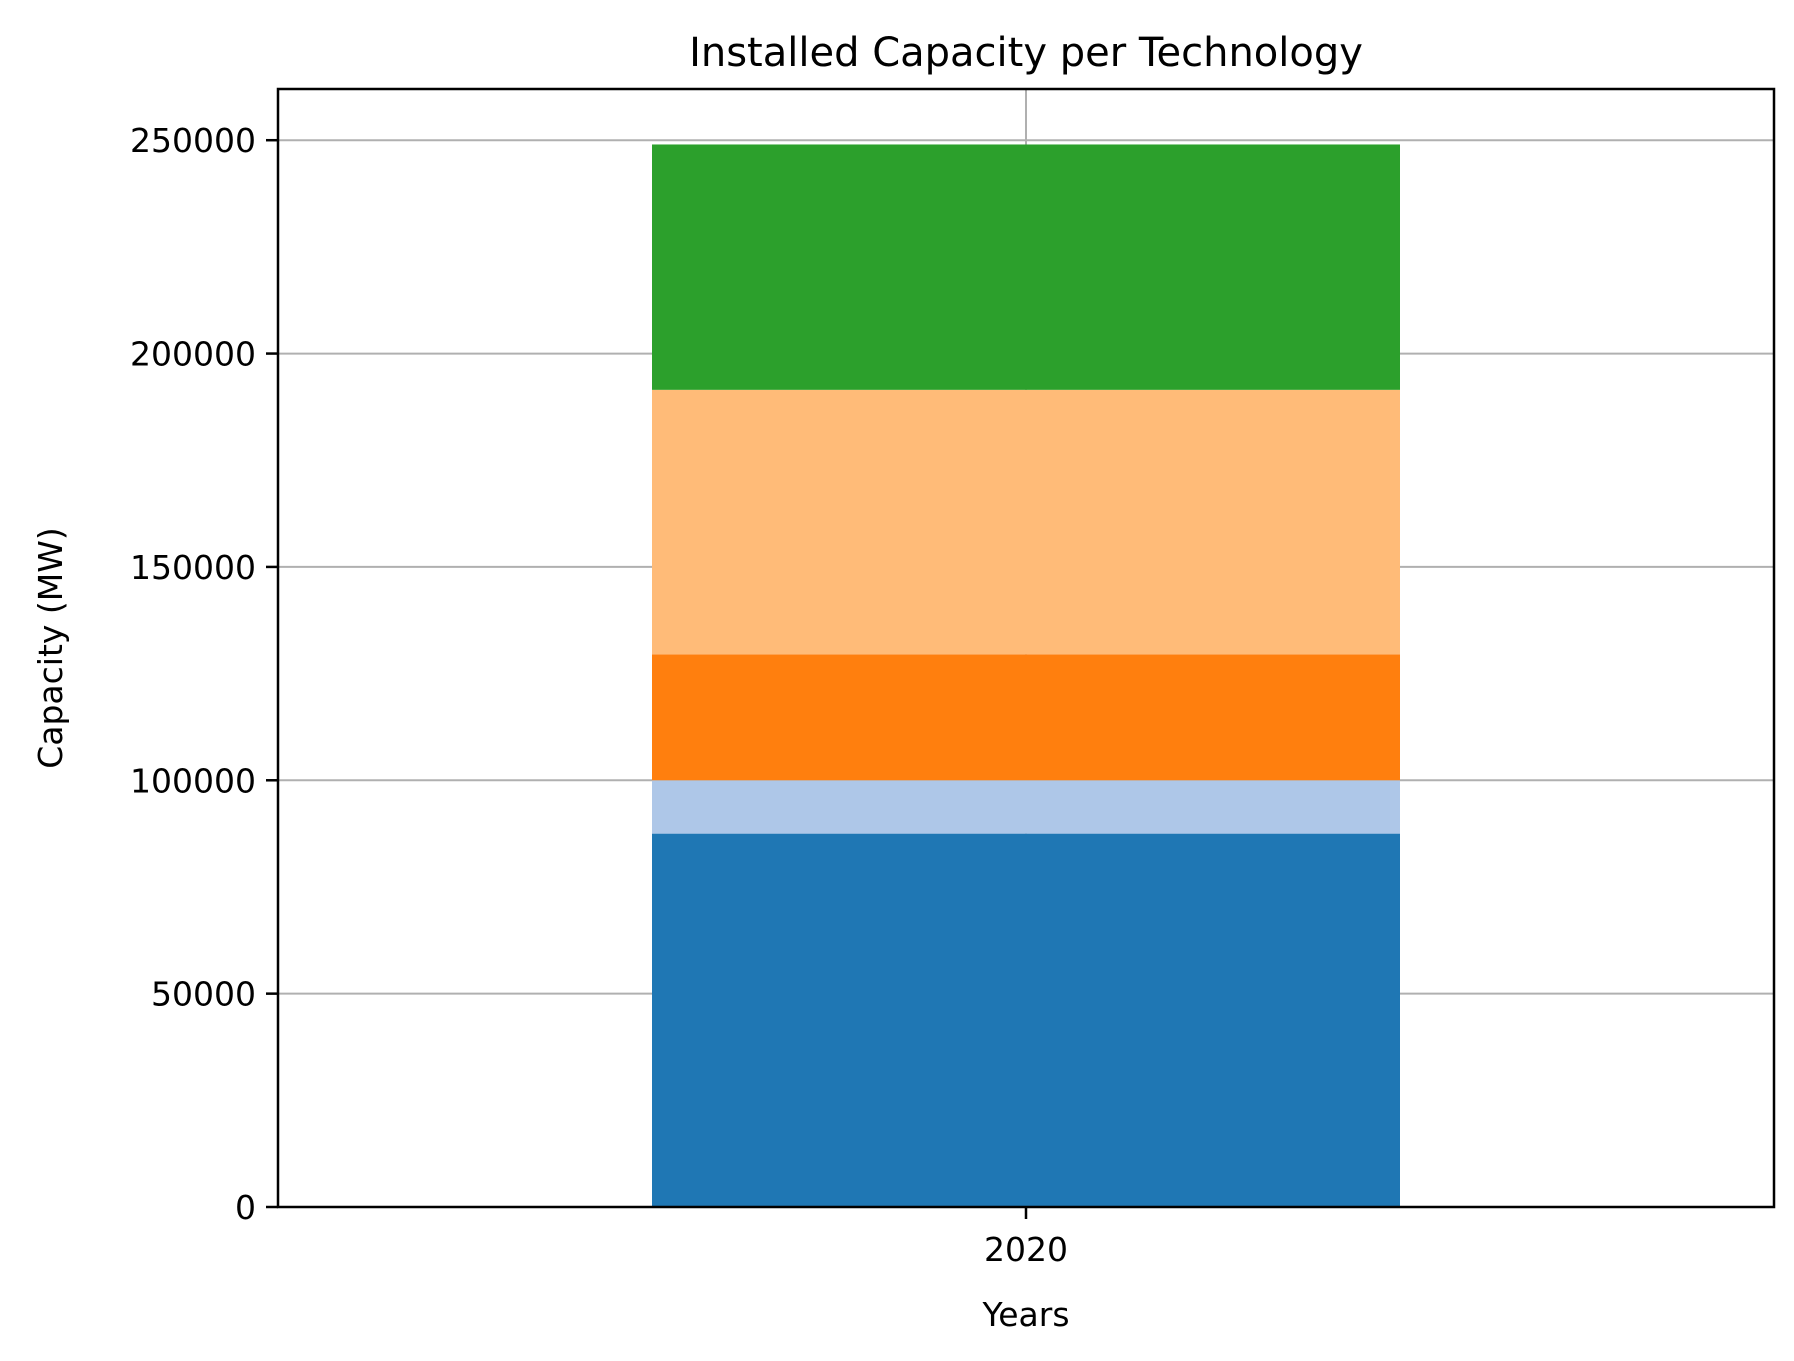 The height and width of the screenshot is (1361, 1794). What do you see at coordinates (245, 1207) in the screenshot?
I see `y-tick-label: 0` at bounding box center [245, 1207].